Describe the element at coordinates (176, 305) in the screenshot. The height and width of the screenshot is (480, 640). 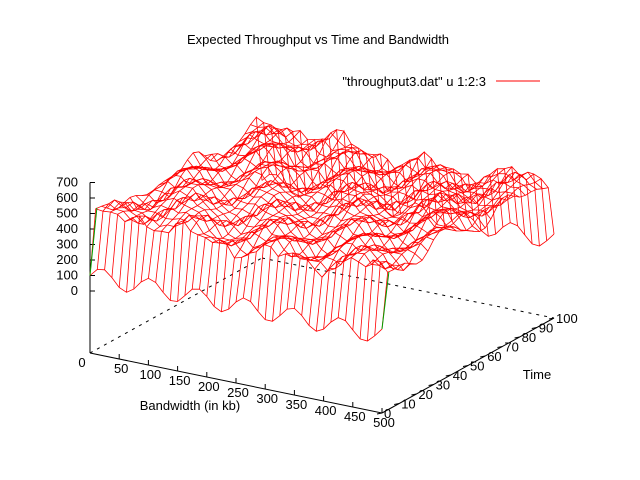
I see `floor-edge-back` at that location.